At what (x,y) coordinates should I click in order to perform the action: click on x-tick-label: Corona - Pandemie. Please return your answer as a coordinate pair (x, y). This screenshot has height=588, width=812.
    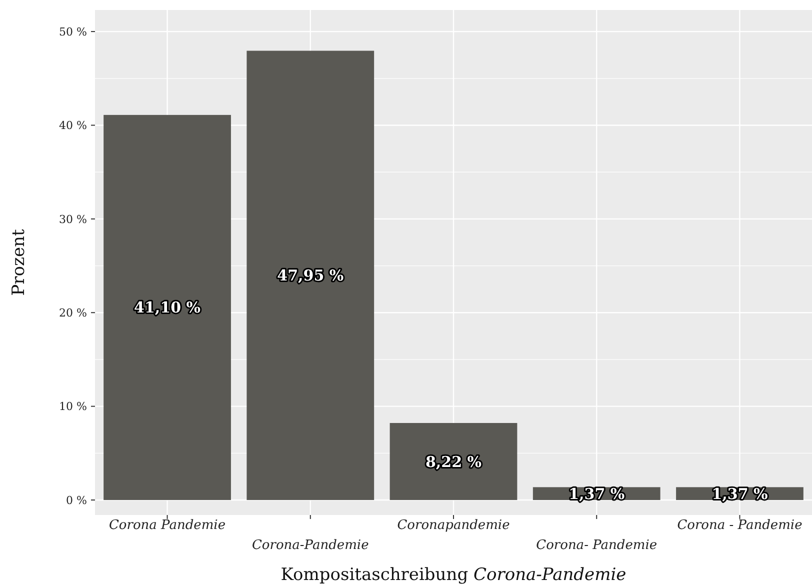
    Looking at the image, I should click on (740, 525).